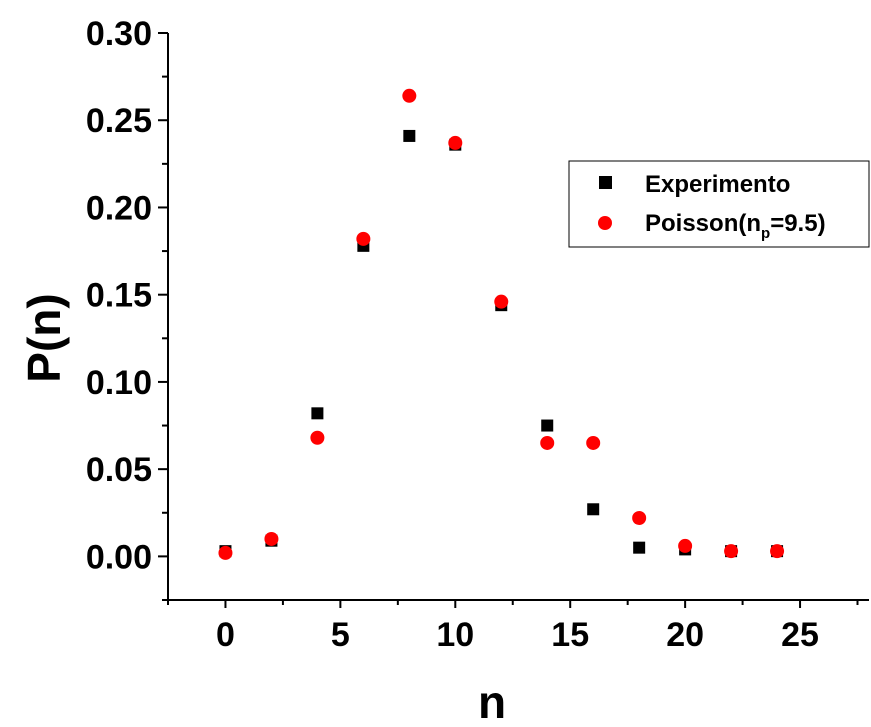 This screenshot has width=871, height=727. I want to click on legend-box, so click(719, 204).